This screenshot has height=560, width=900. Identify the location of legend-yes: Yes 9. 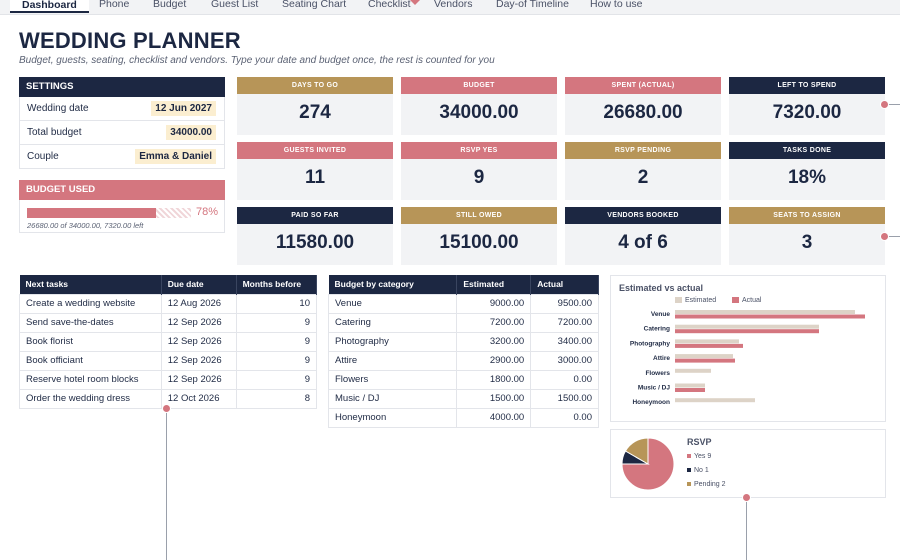
(699, 456).